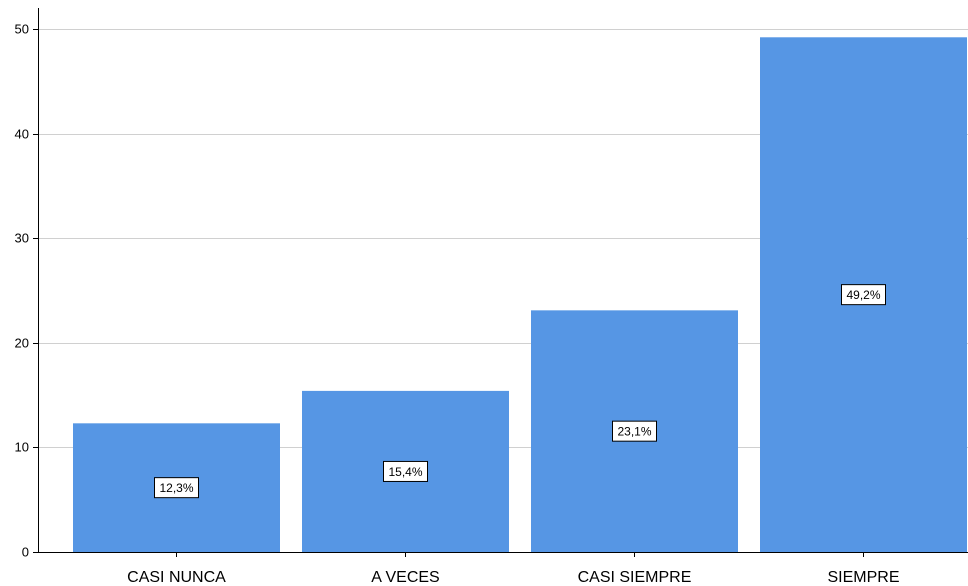  I want to click on x-category-label: CASI NUNCA, so click(176, 577).